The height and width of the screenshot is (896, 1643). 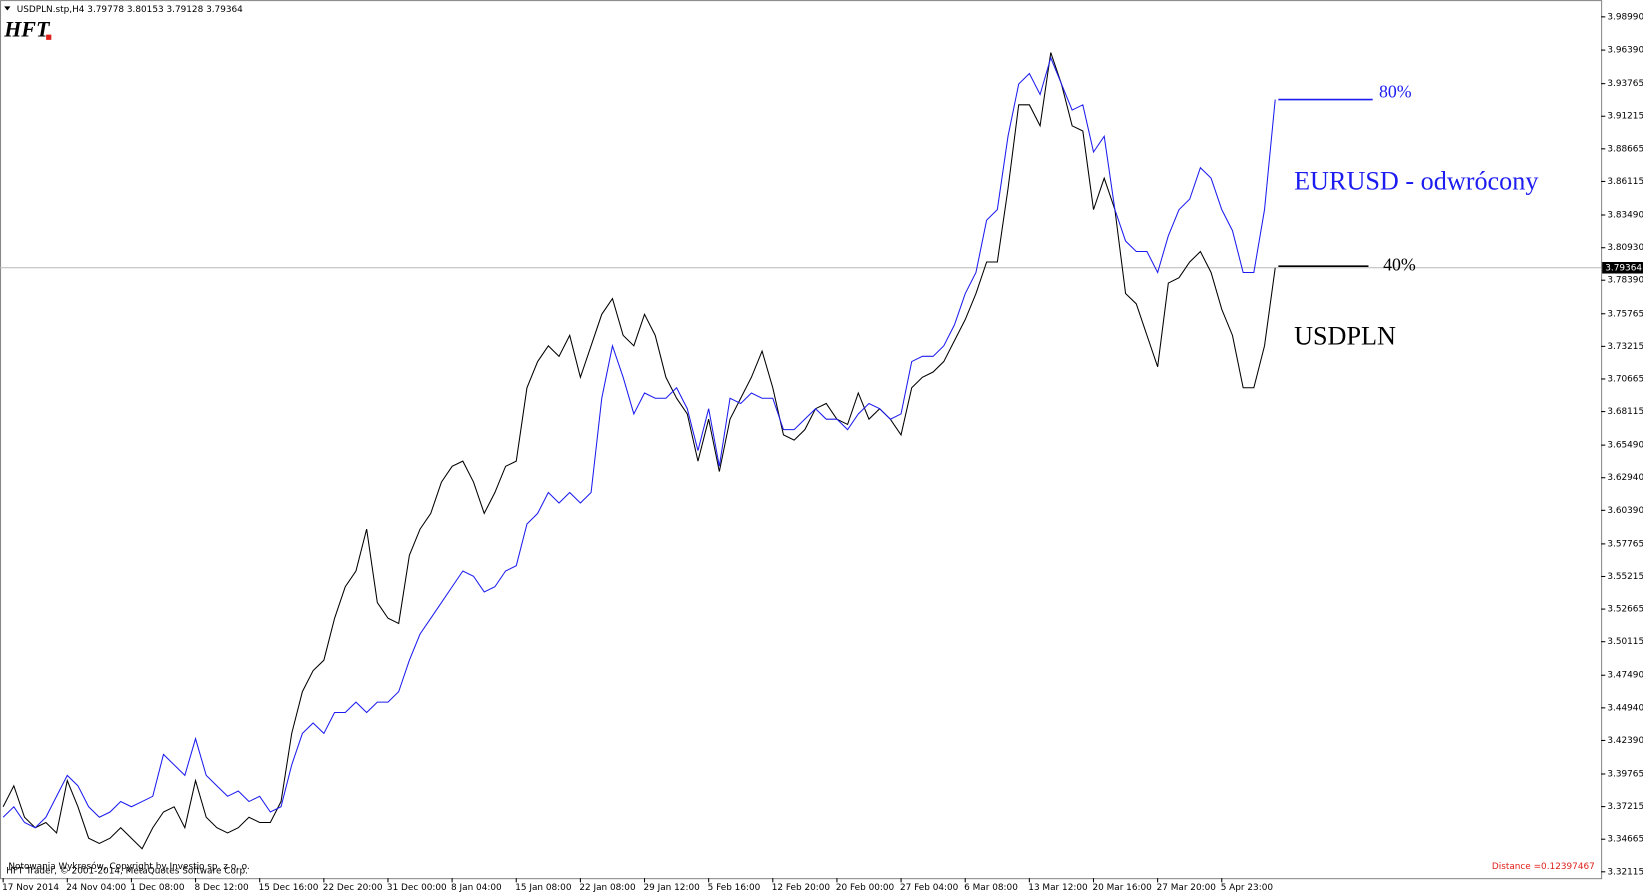 What do you see at coordinates (417, 888) in the screenshot?
I see `x-tick-label: 31 Dec 00:00` at bounding box center [417, 888].